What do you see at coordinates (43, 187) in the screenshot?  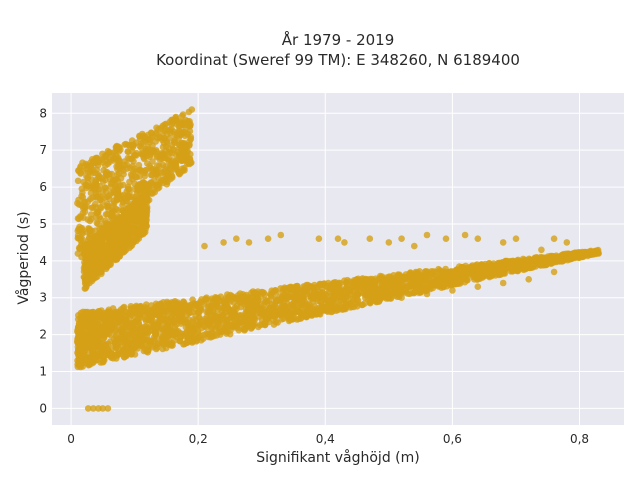 I see `y-tick-label: 6` at bounding box center [43, 187].